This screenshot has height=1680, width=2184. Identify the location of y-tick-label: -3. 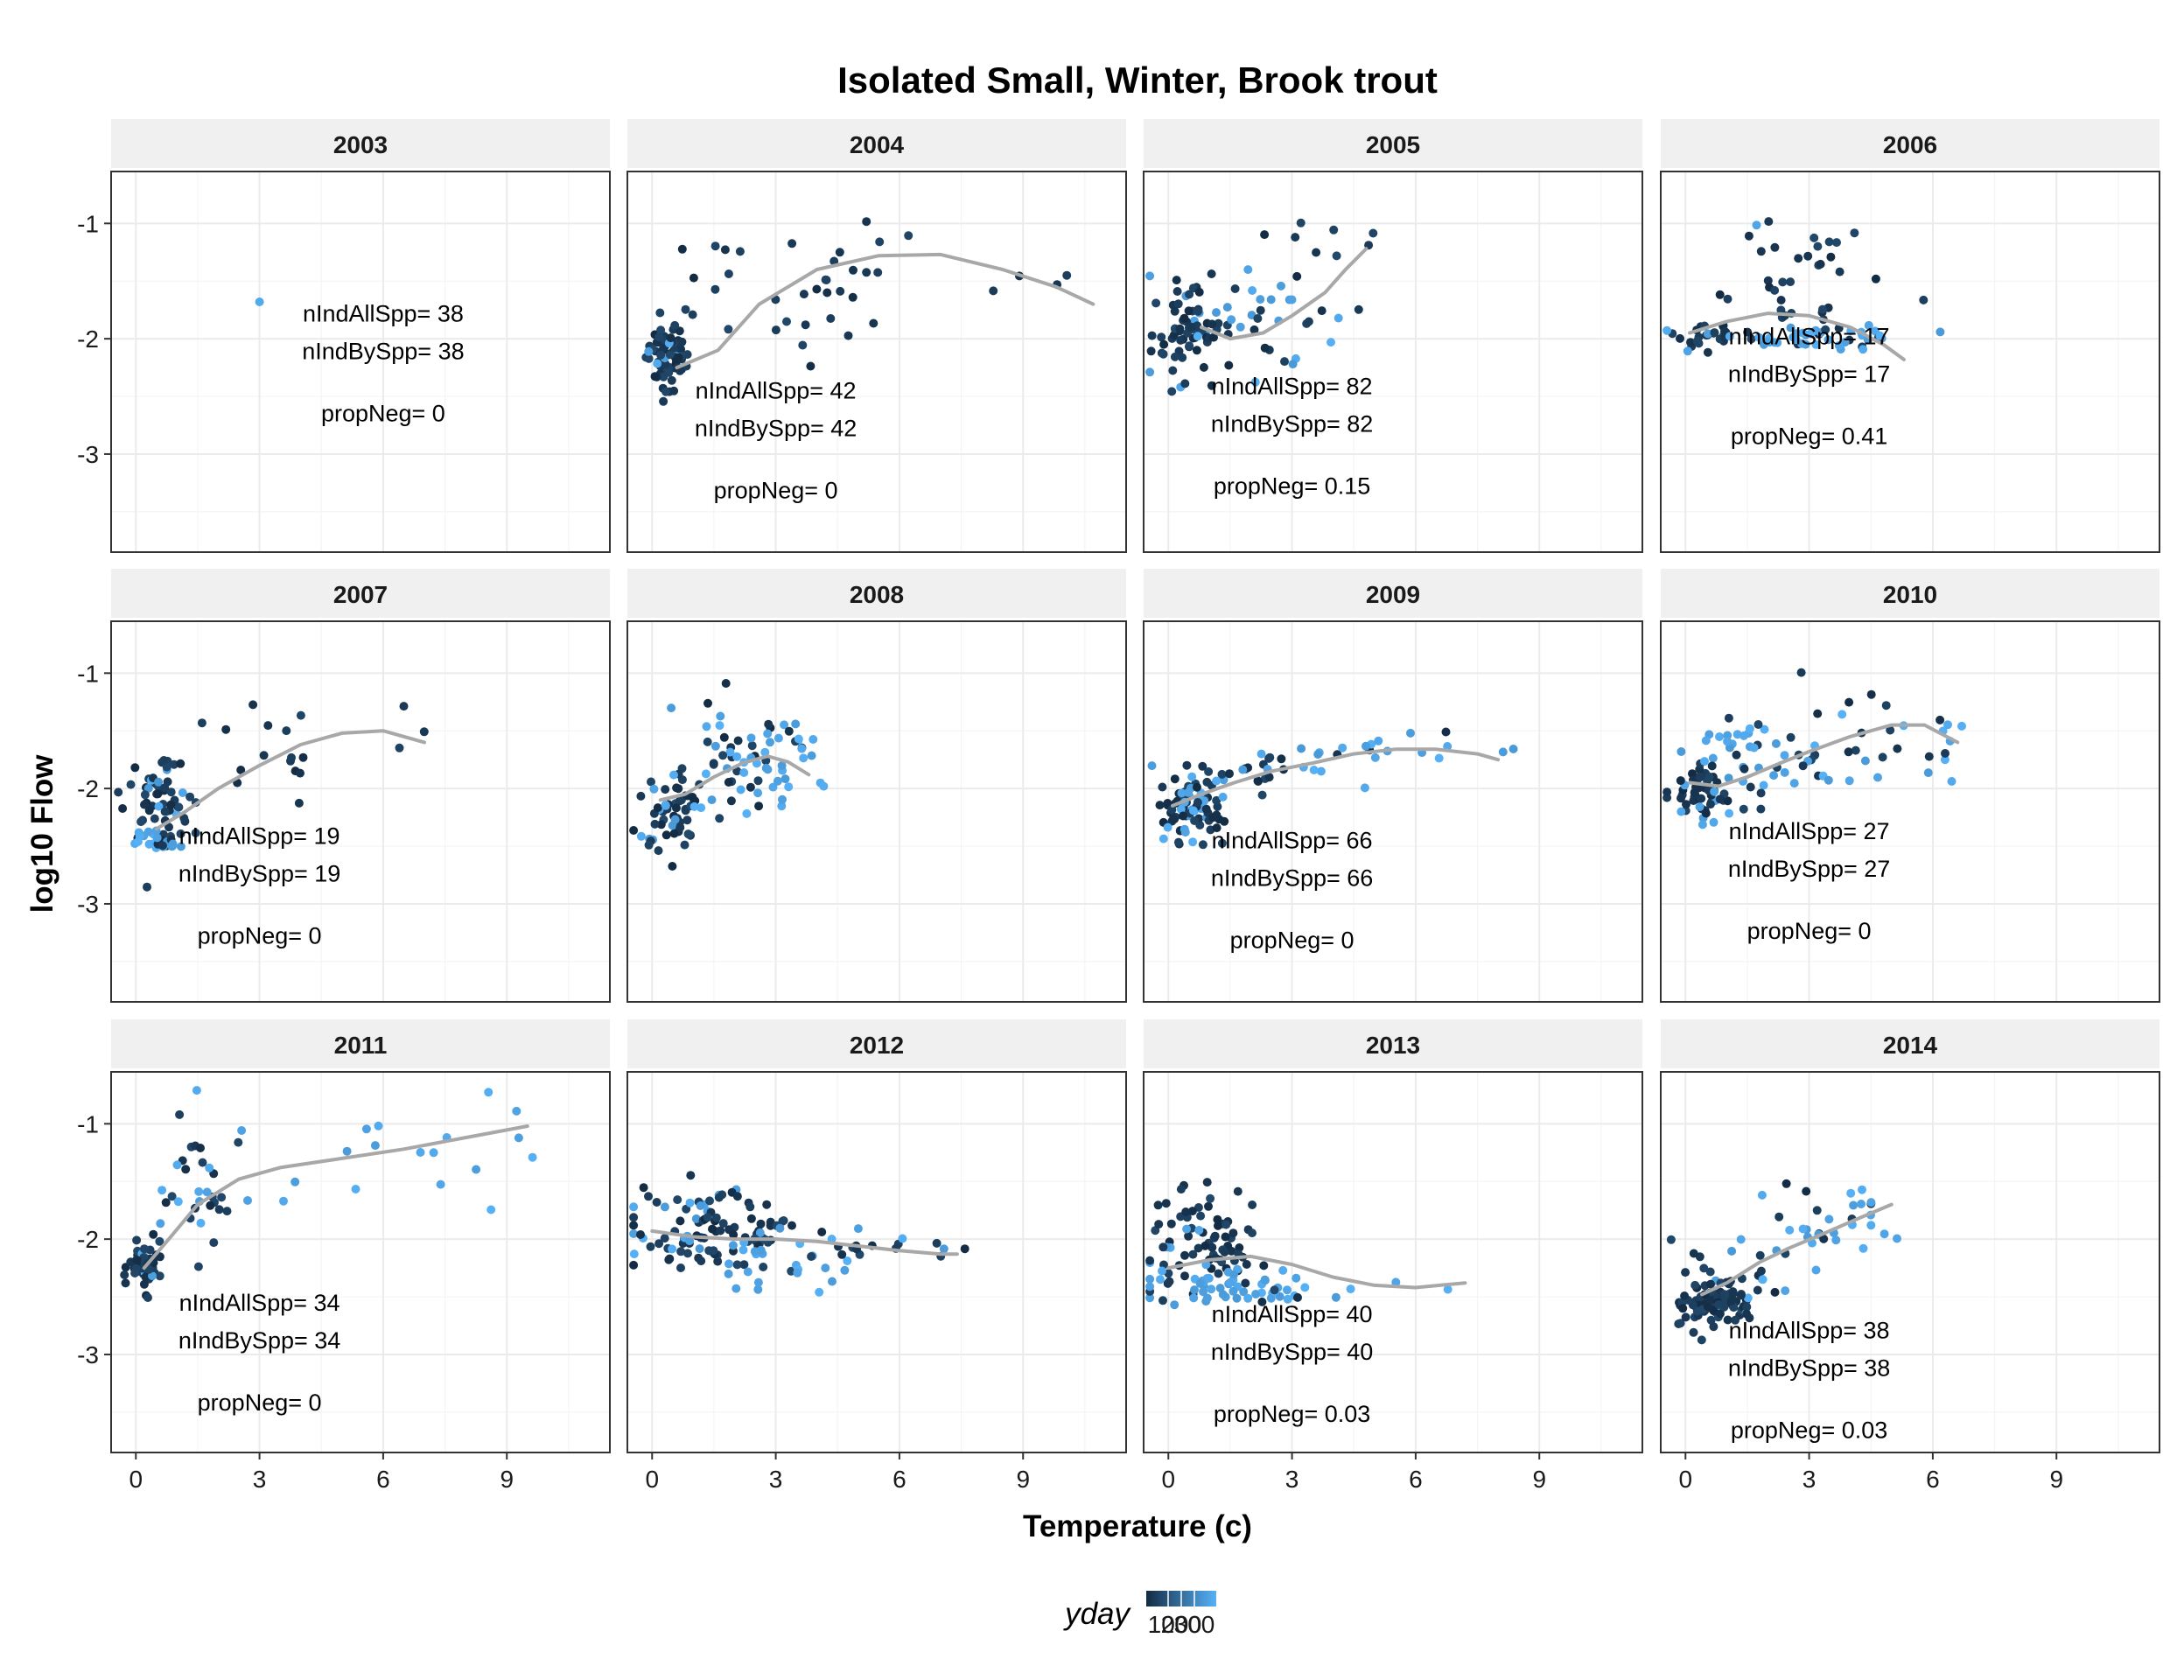
(88, 454).